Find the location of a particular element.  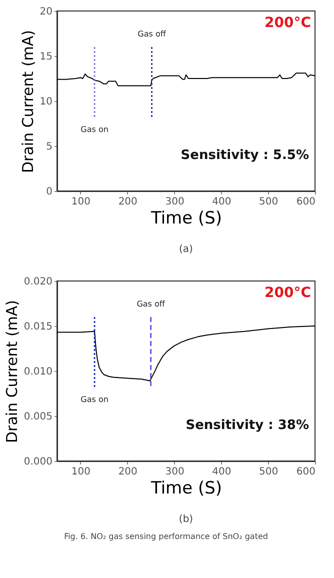

y-tick-label: 0 is located at coordinates (49, 192).